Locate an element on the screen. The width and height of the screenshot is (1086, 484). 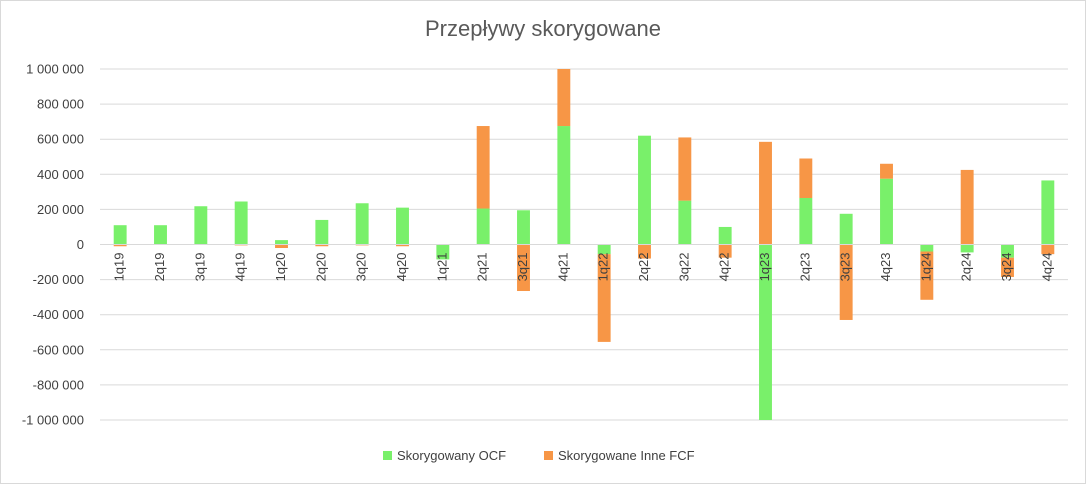
bar-inne-fcf-1q20 is located at coordinates (281, 246).